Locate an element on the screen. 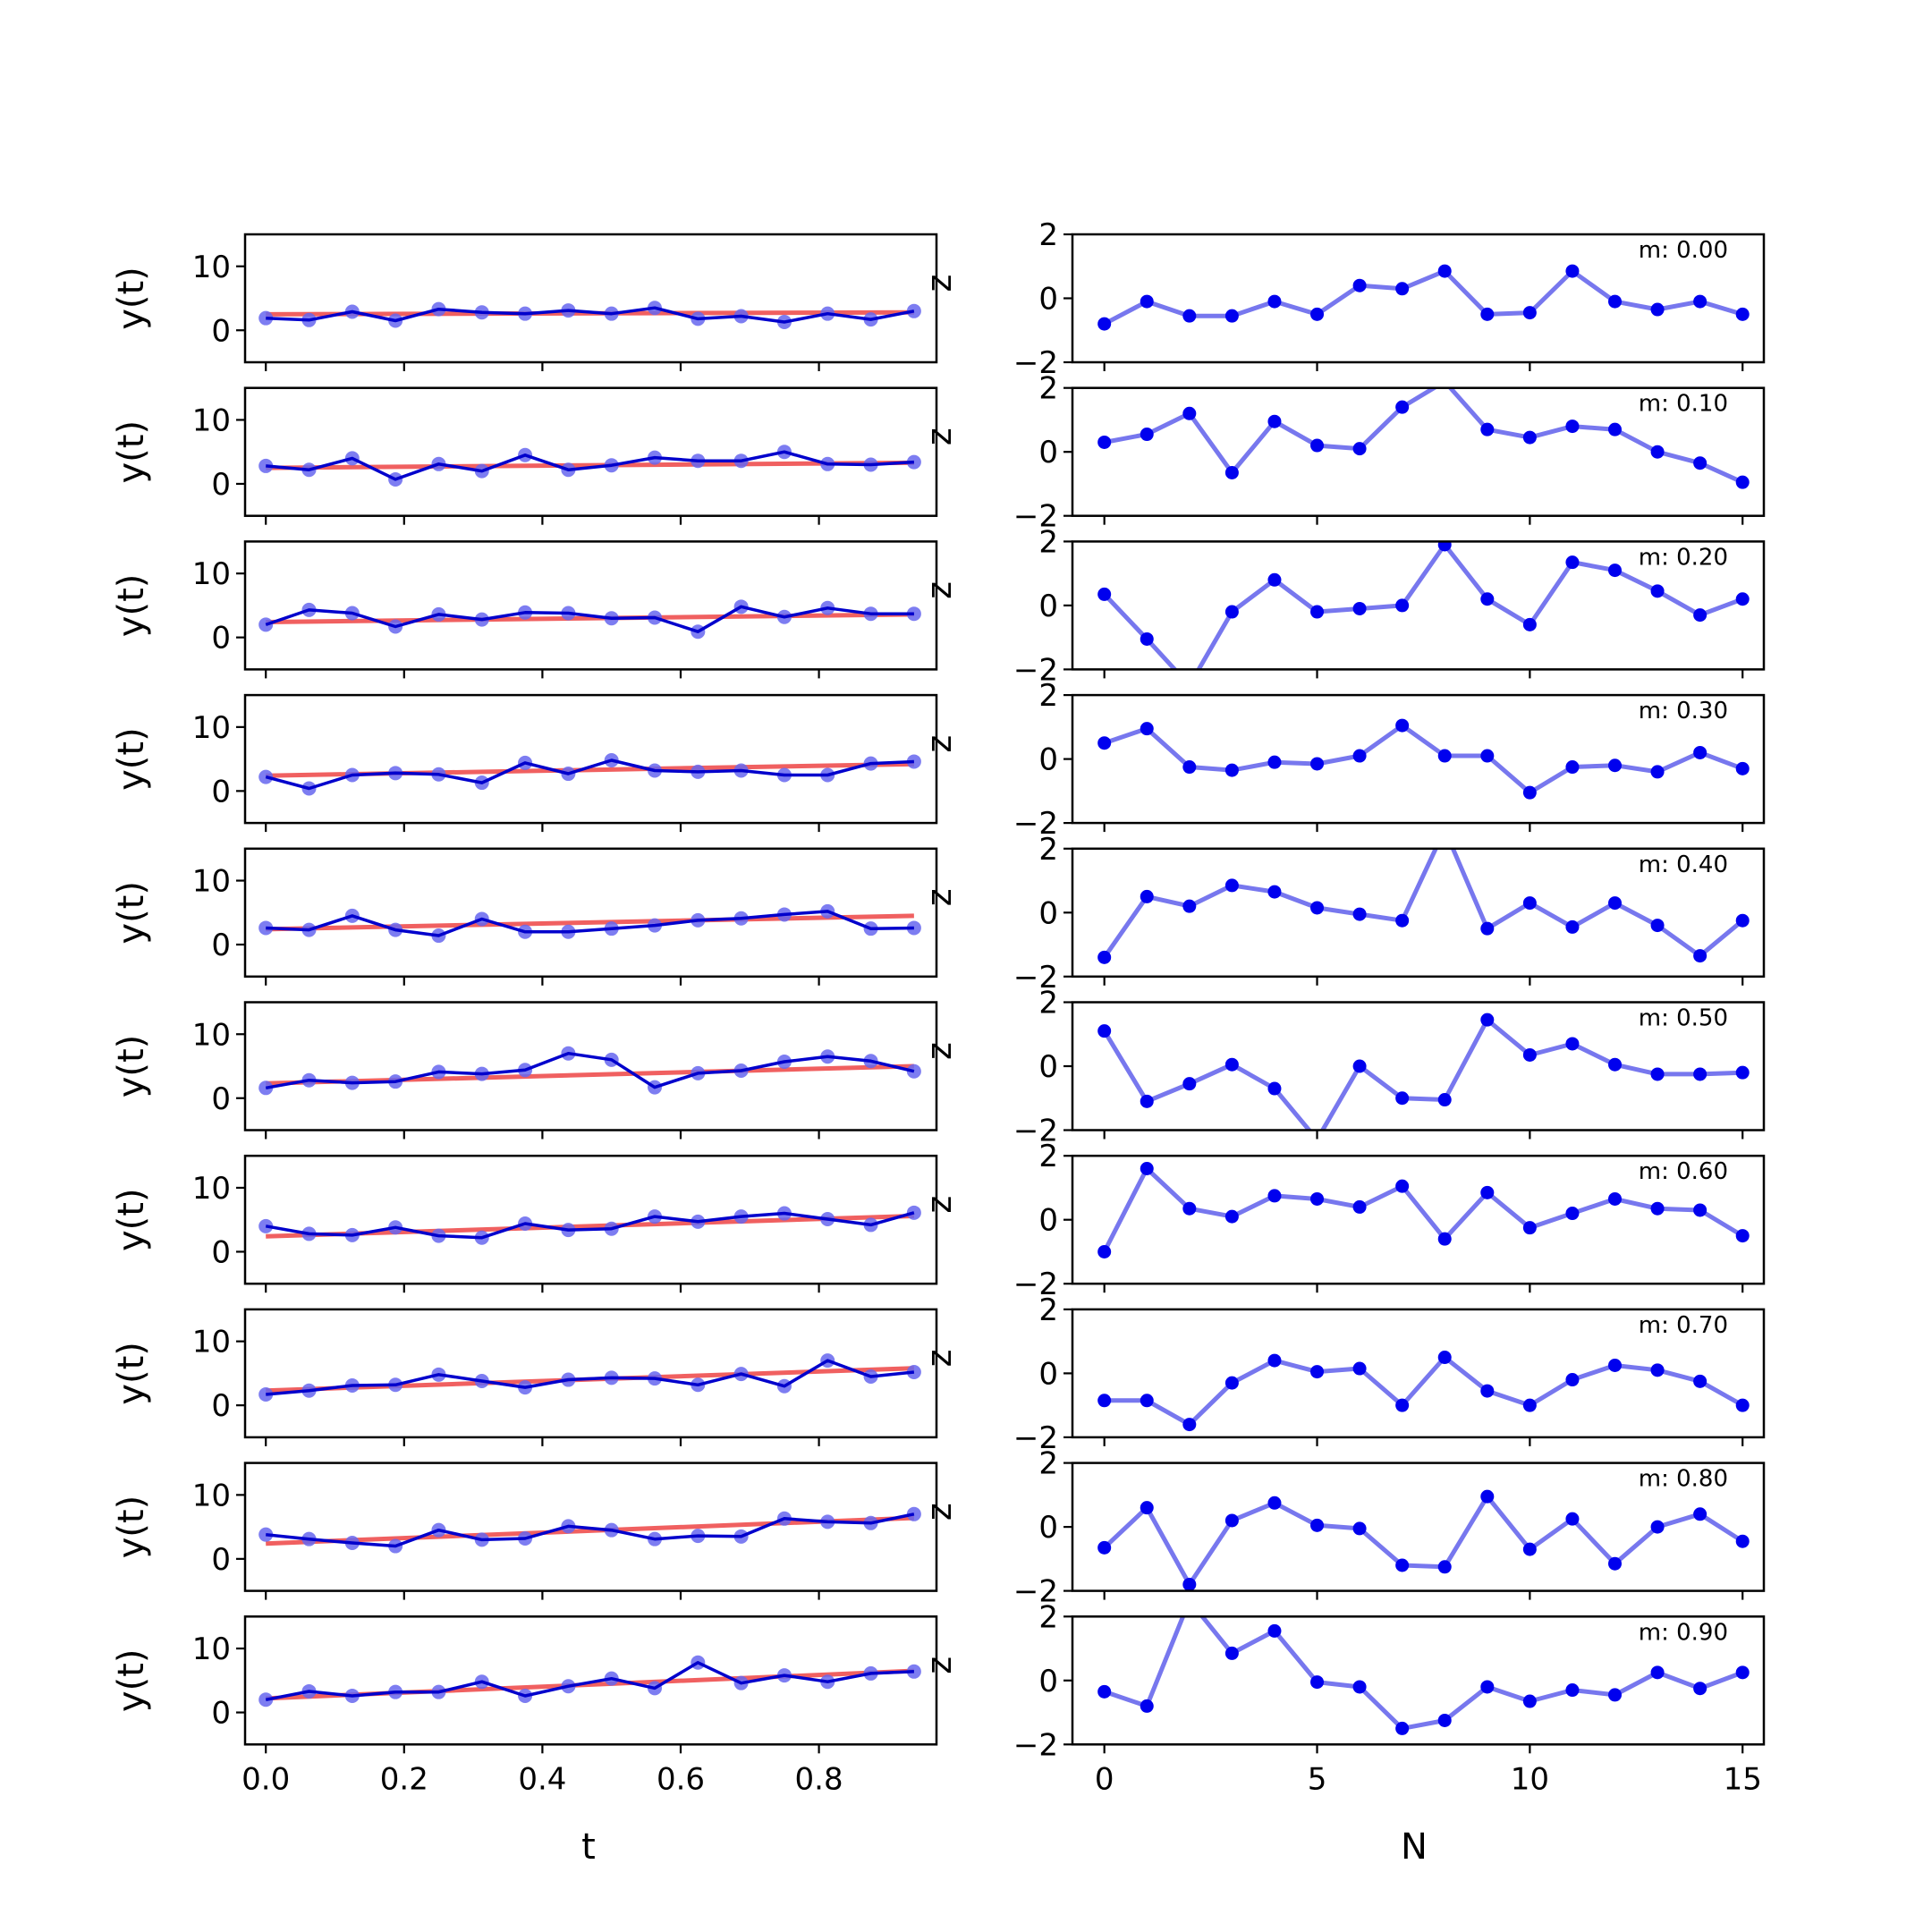  slope-annotation: m: 0.40 is located at coordinates (1683, 865).